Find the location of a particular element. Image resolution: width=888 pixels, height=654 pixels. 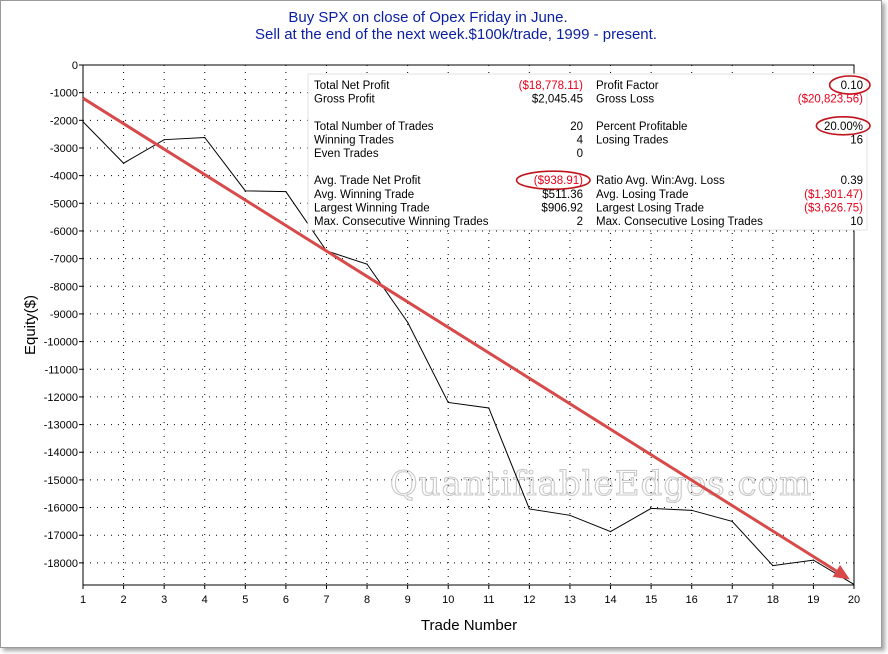

y-tick-label: -18000 is located at coordinates (61, 564).